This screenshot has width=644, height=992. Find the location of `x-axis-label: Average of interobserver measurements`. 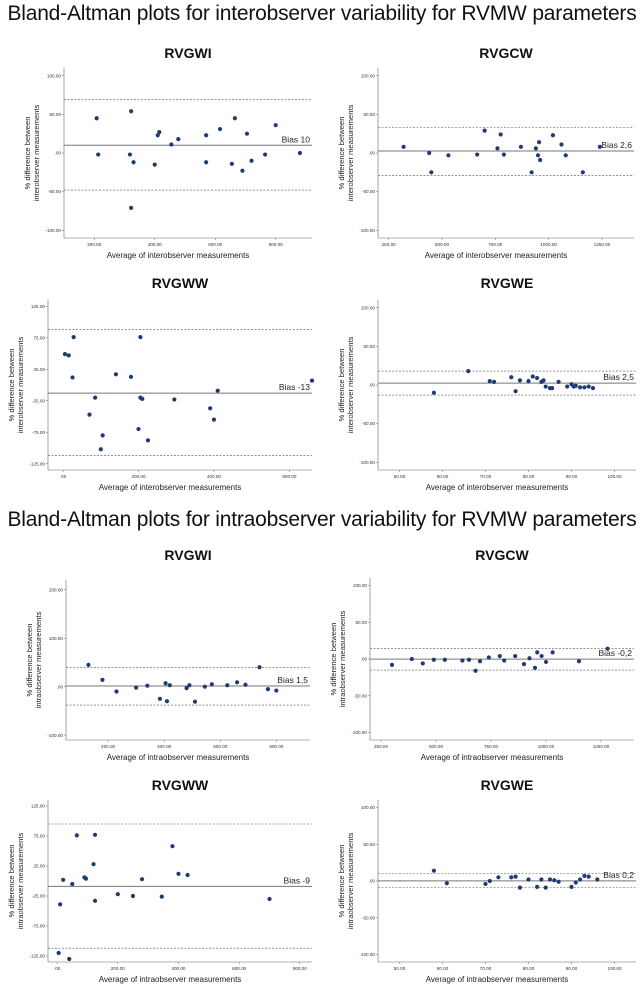

x-axis-label: Average of interobserver measurements is located at coordinates (496, 255).